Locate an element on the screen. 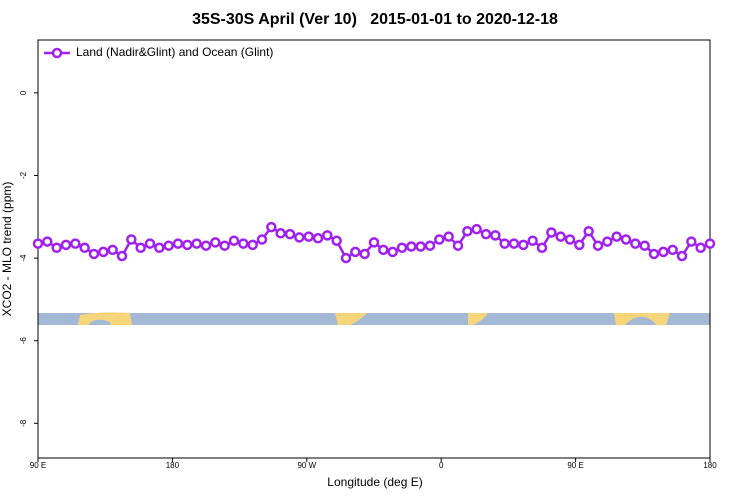 The height and width of the screenshot is (500, 750). x-tick-label: 90 W is located at coordinates (306, 465).